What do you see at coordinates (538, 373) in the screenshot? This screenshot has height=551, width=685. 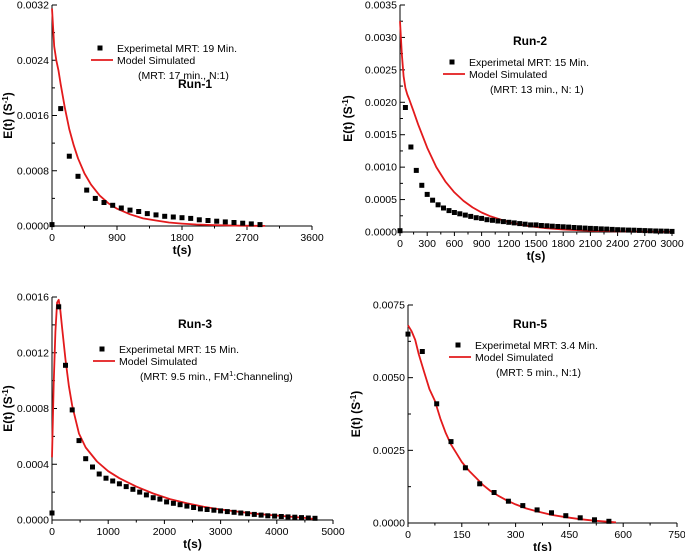 I see `legend-note: (MRT: 5 min., N:1)` at bounding box center [538, 373].